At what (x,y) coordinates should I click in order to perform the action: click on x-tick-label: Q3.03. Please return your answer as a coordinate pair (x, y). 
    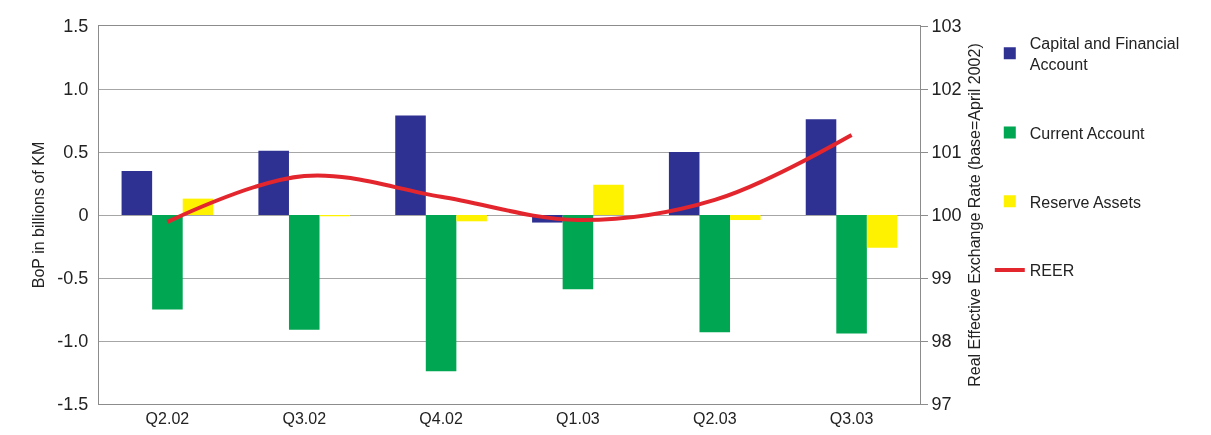
    Looking at the image, I should click on (851, 419).